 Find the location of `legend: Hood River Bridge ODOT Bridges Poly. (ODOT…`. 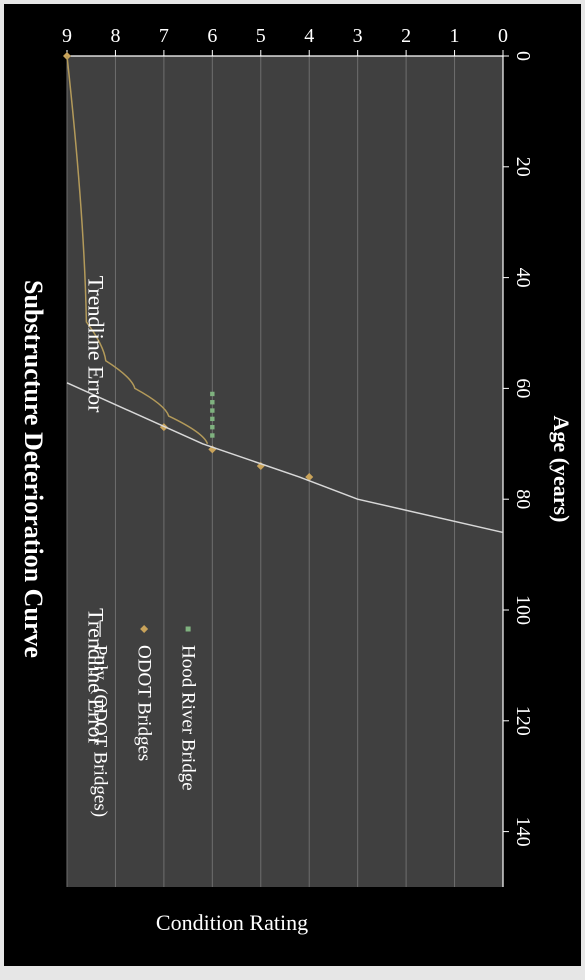

legend: Hood River Bridge ODOT Bridges Poly. (ODOT… is located at coordinates (144, 719).